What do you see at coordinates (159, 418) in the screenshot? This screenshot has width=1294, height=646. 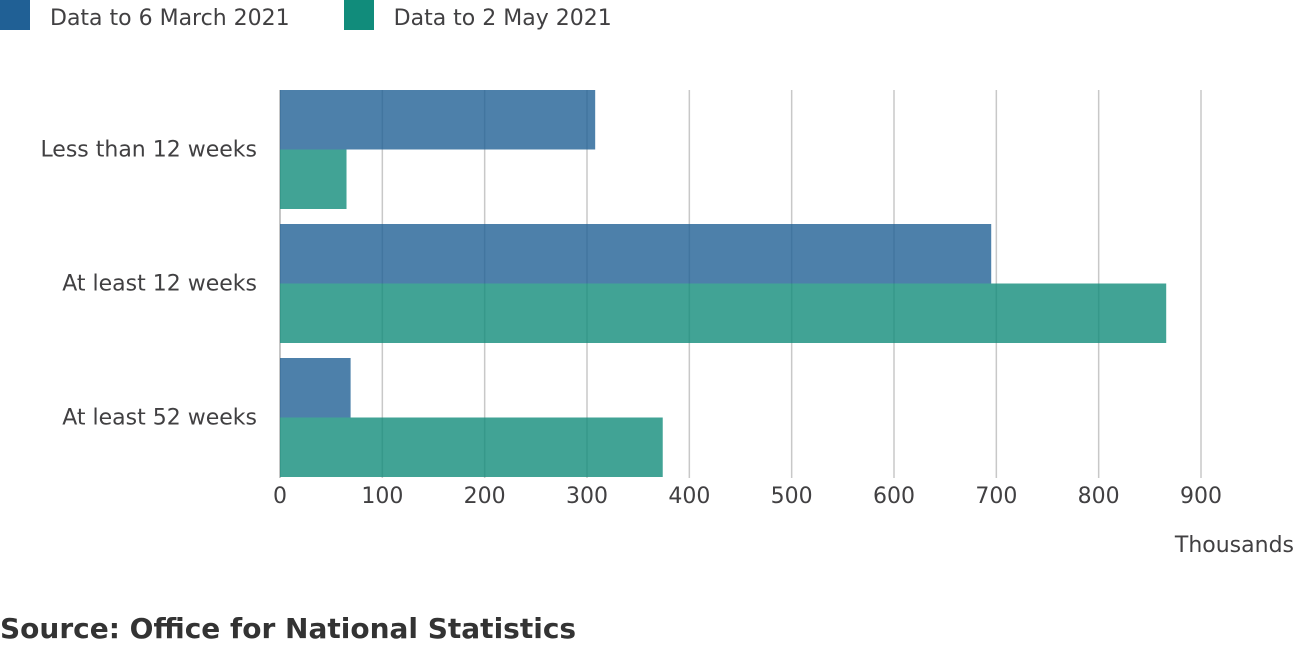 I see `category-label-3: At least 52 weeks` at bounding box center [159, 418].